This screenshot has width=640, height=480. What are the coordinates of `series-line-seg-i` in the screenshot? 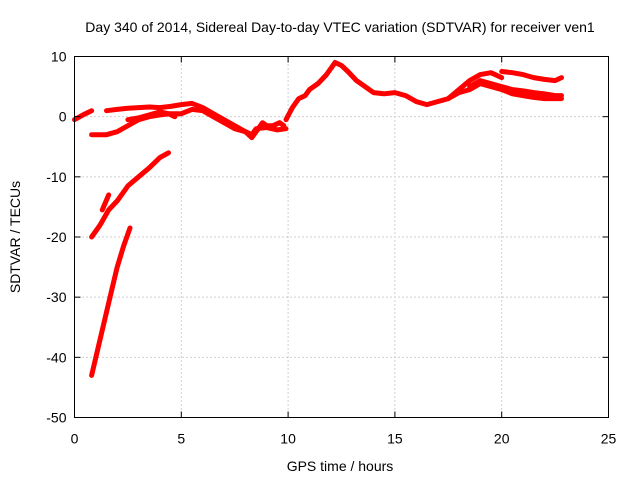 It's located at (475, 86).